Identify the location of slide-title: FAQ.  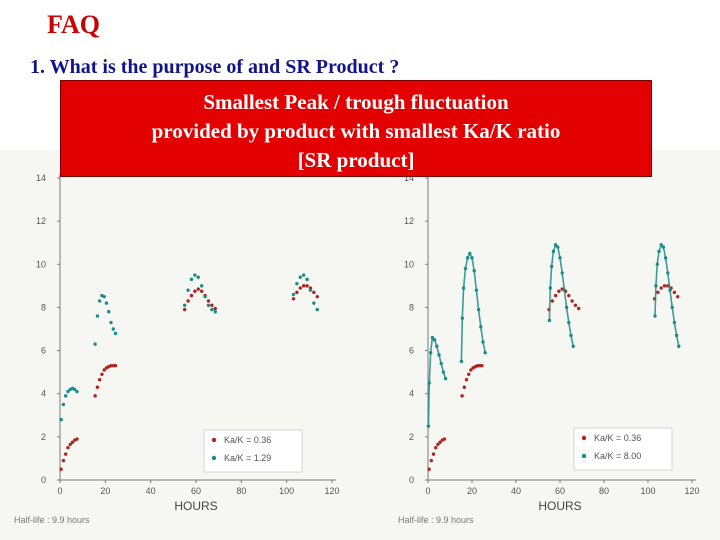
(73, 24).